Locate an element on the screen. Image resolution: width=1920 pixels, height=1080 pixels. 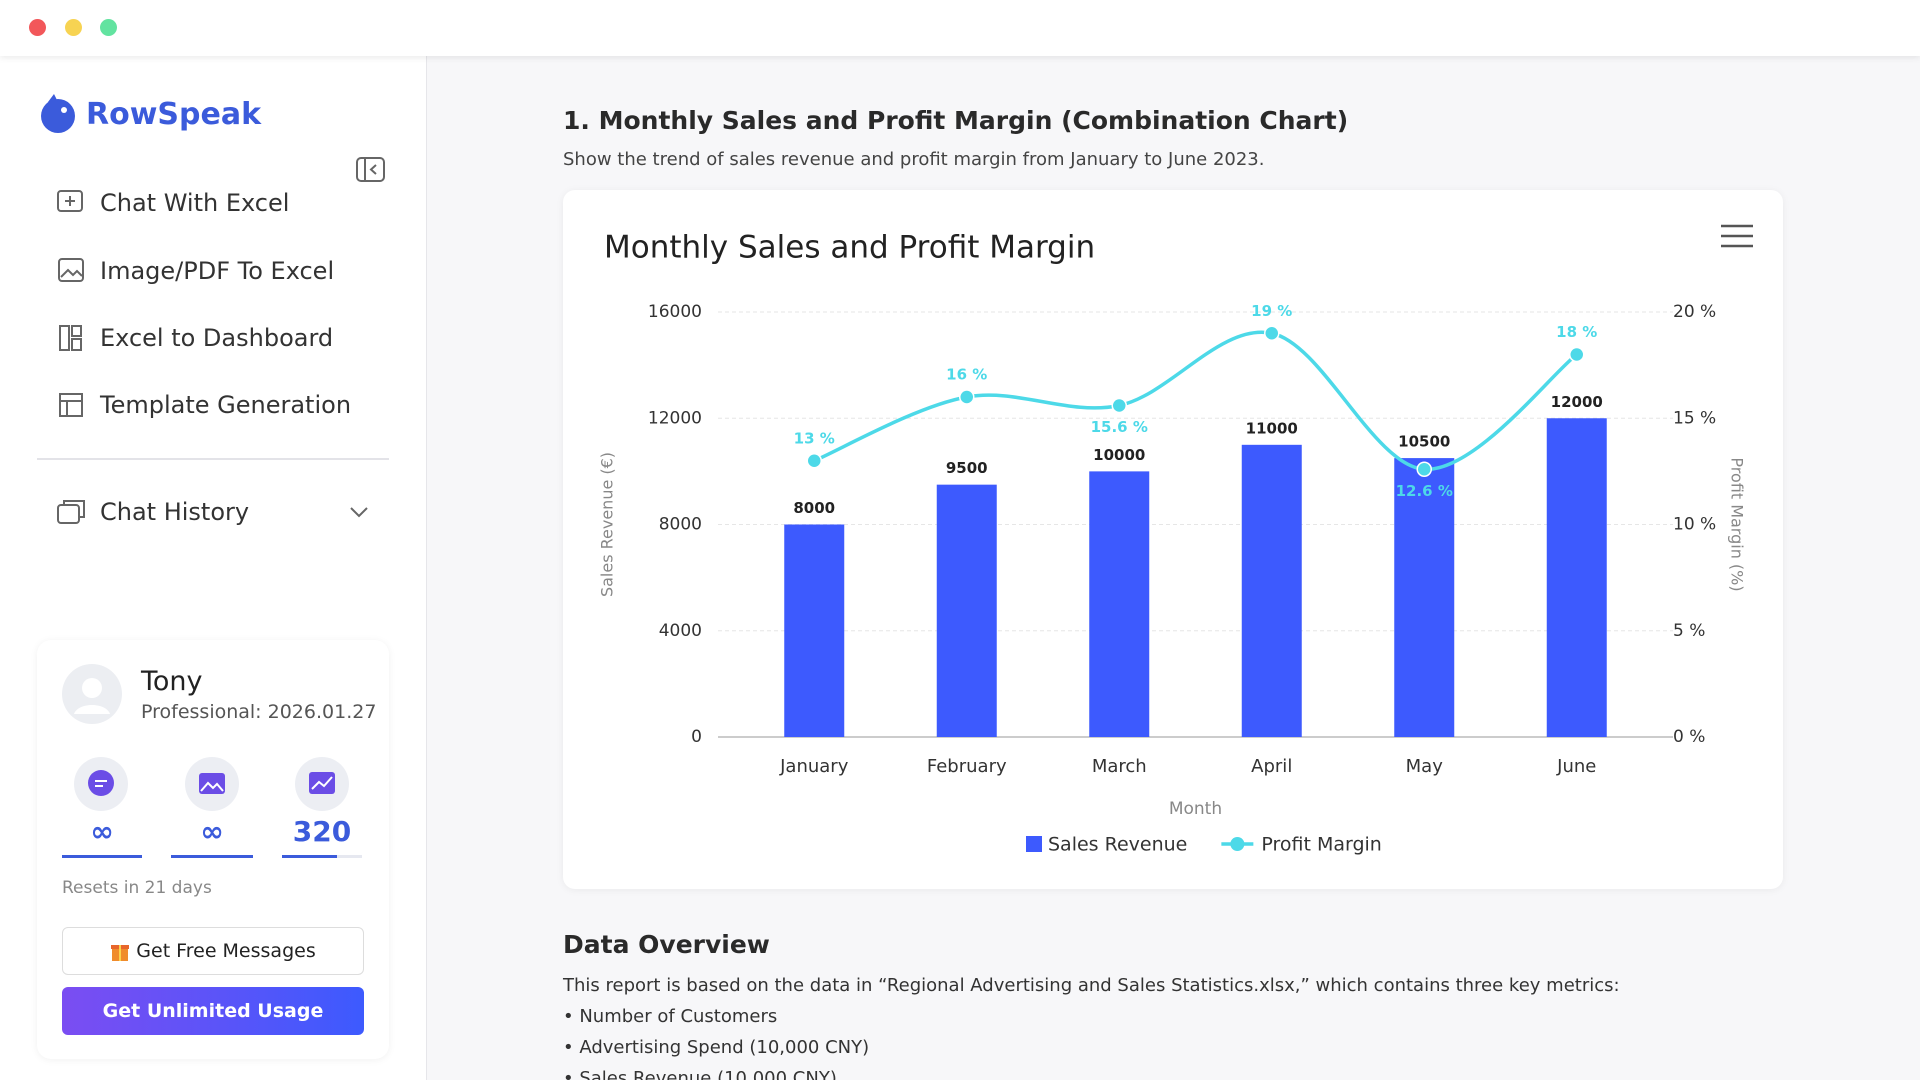
y-tick-label: 12000 is located at coordinates (675, 418).